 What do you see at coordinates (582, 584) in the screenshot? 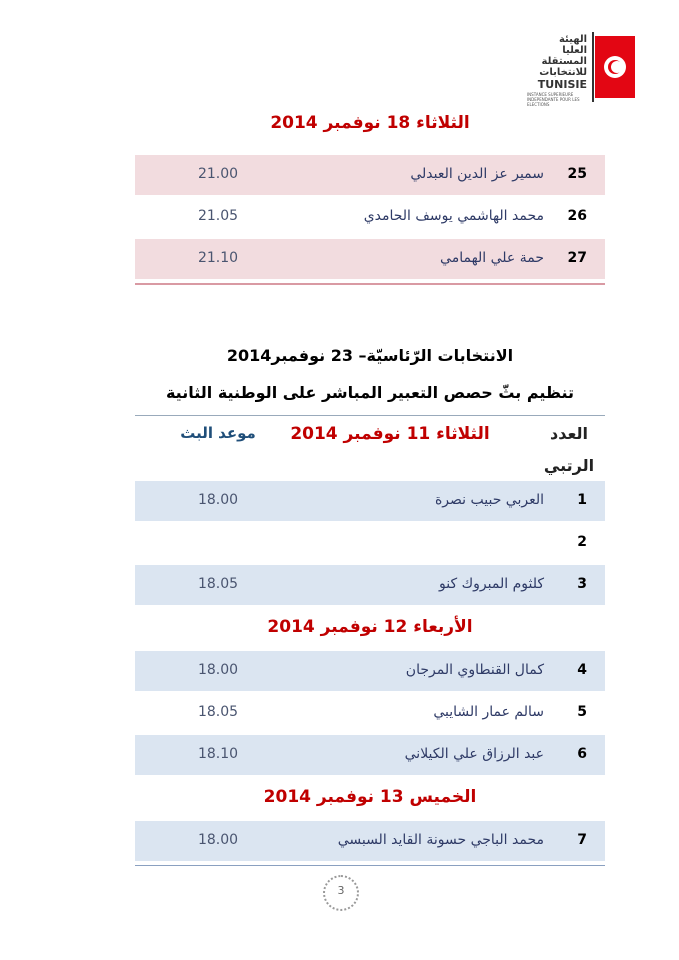
I see `row-number: 3` at bounding box center [582, 584].